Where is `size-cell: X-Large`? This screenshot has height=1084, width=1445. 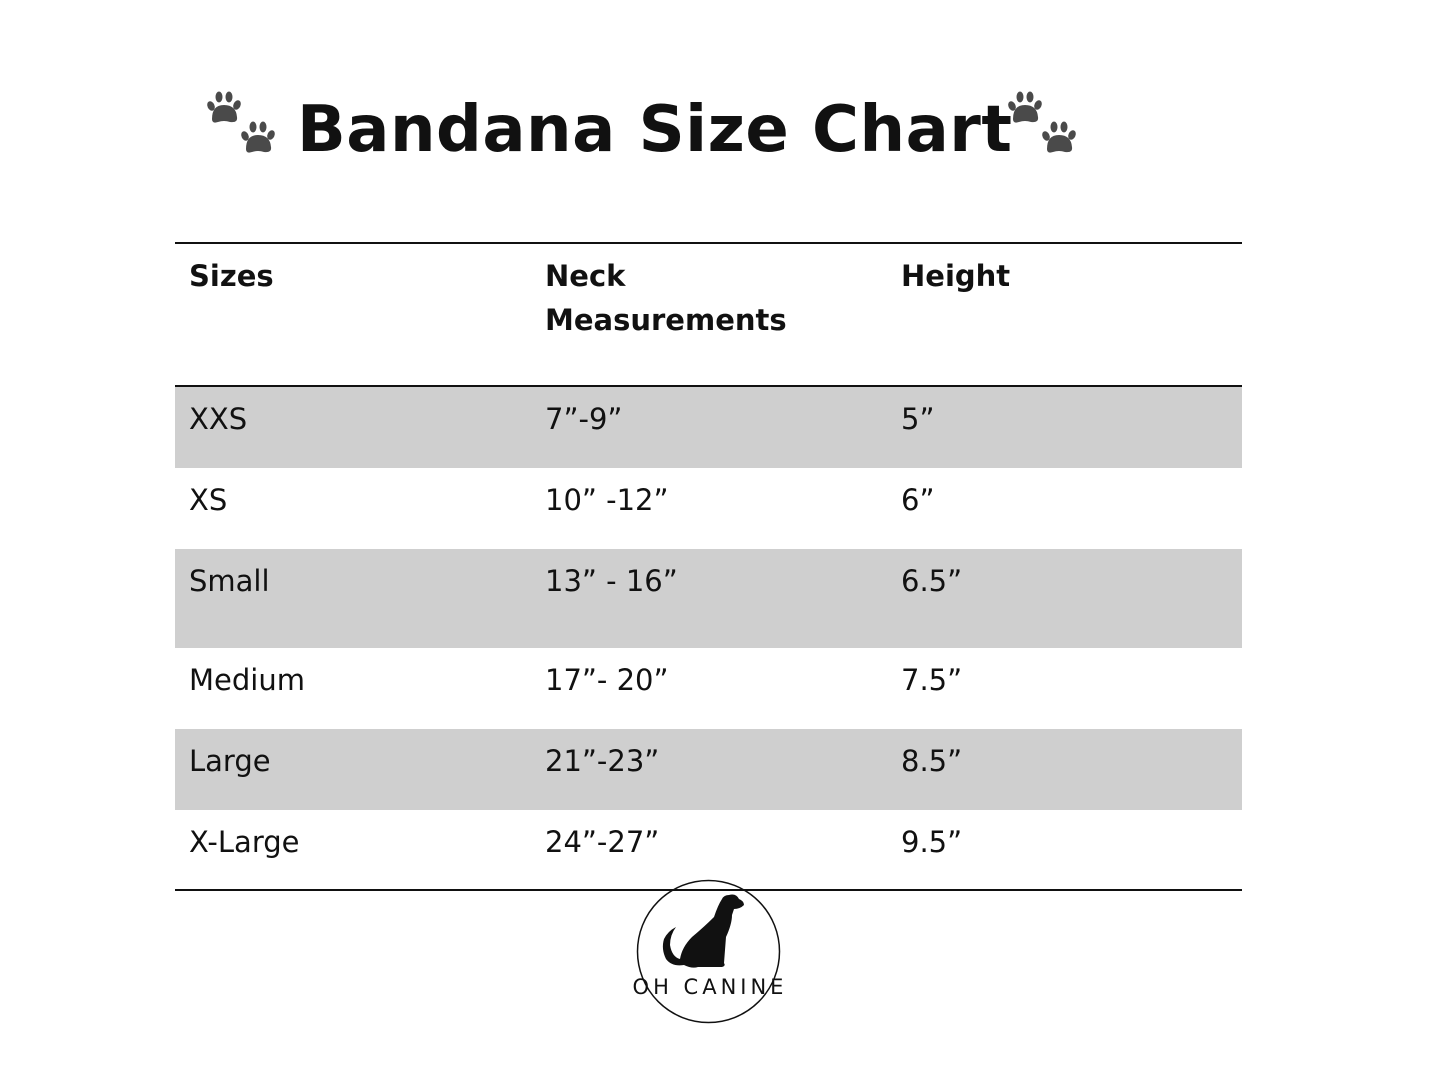 size-cell: X-Large is located at coordinates (244, 842).